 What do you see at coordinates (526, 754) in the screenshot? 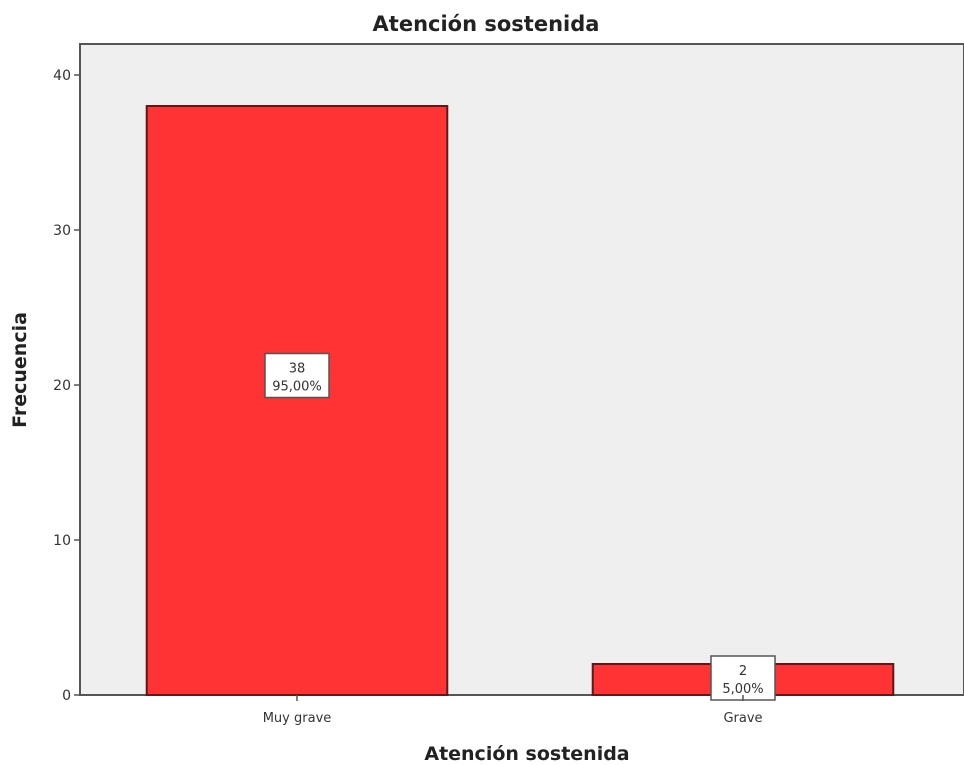
I see `x-axis-title: Atención sostenida` at bounding box center [526, 754].